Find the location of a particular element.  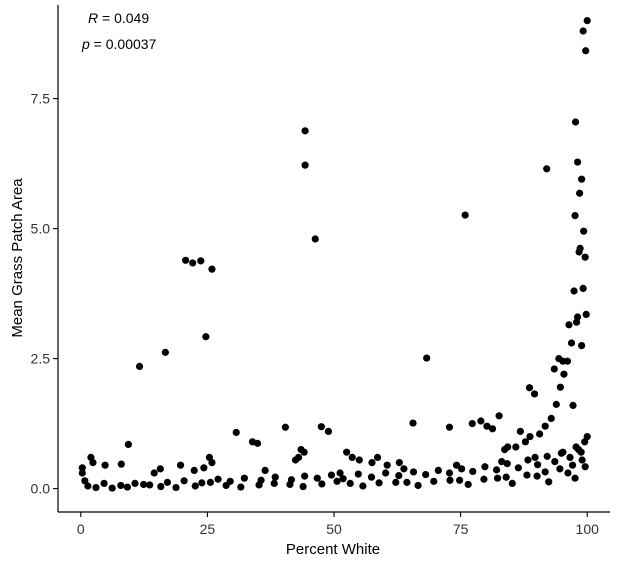

x-tick-label: 50 is located at coordinates (334, 529).